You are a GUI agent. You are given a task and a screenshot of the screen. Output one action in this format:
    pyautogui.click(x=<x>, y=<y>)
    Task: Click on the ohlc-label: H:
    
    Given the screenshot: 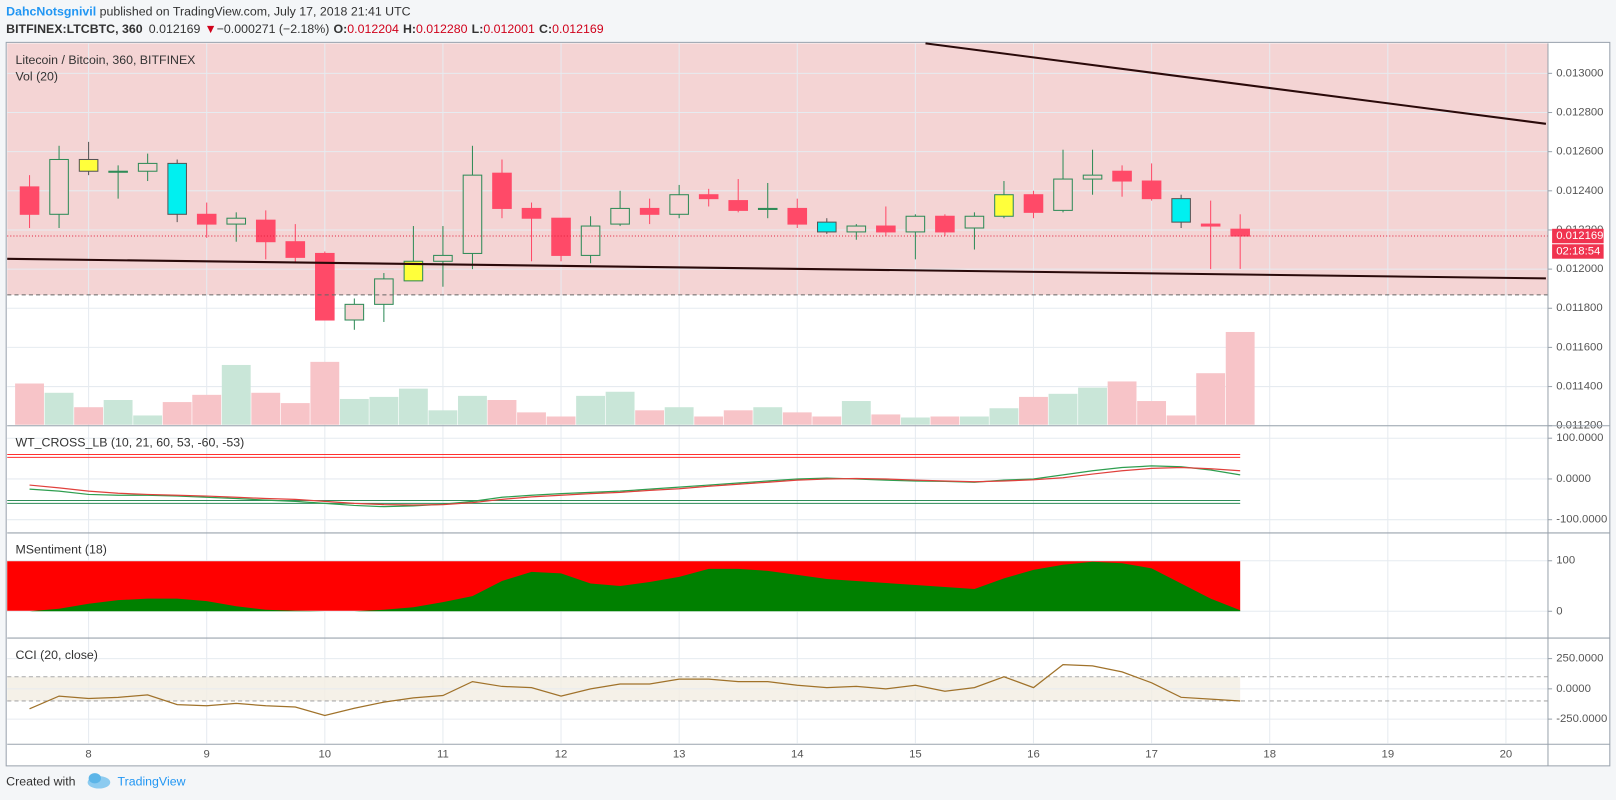 What is the action you would take?
    pyautogui.click(x=409, y=29)
    